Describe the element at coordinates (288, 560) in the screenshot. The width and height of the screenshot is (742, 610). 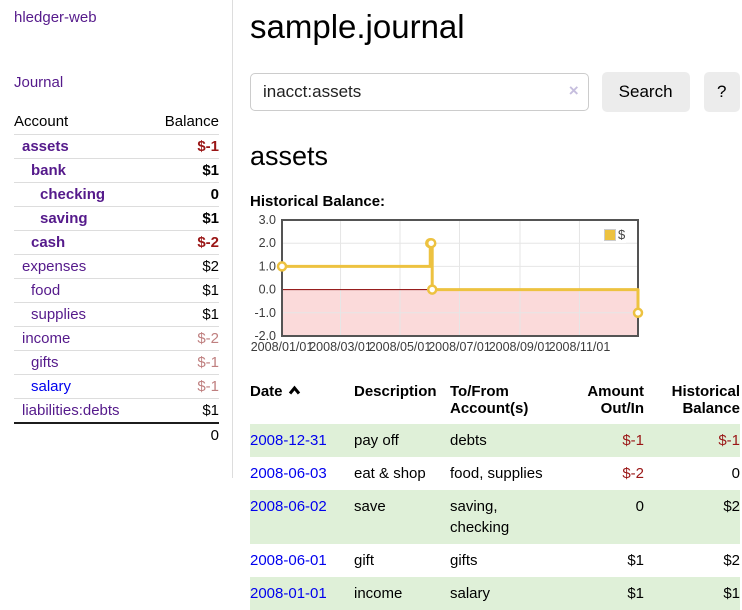
I see `transaction-date-link: 2008-06-01` at that location.